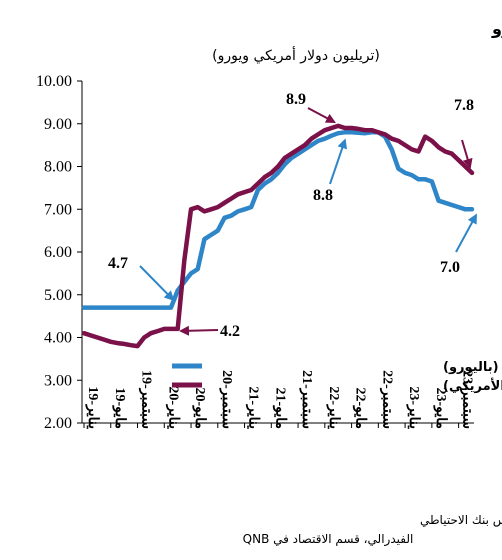 The width and height of the screenshot is (502, 560). I want to click on x-tick-label: سبتمبر-22, so click(386, 399).